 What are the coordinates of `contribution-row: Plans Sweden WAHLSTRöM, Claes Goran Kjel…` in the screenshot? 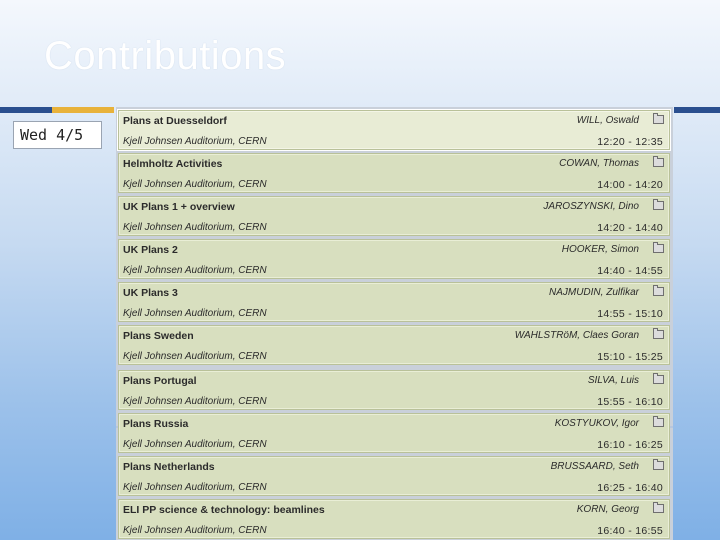 It's located at (394, 345).